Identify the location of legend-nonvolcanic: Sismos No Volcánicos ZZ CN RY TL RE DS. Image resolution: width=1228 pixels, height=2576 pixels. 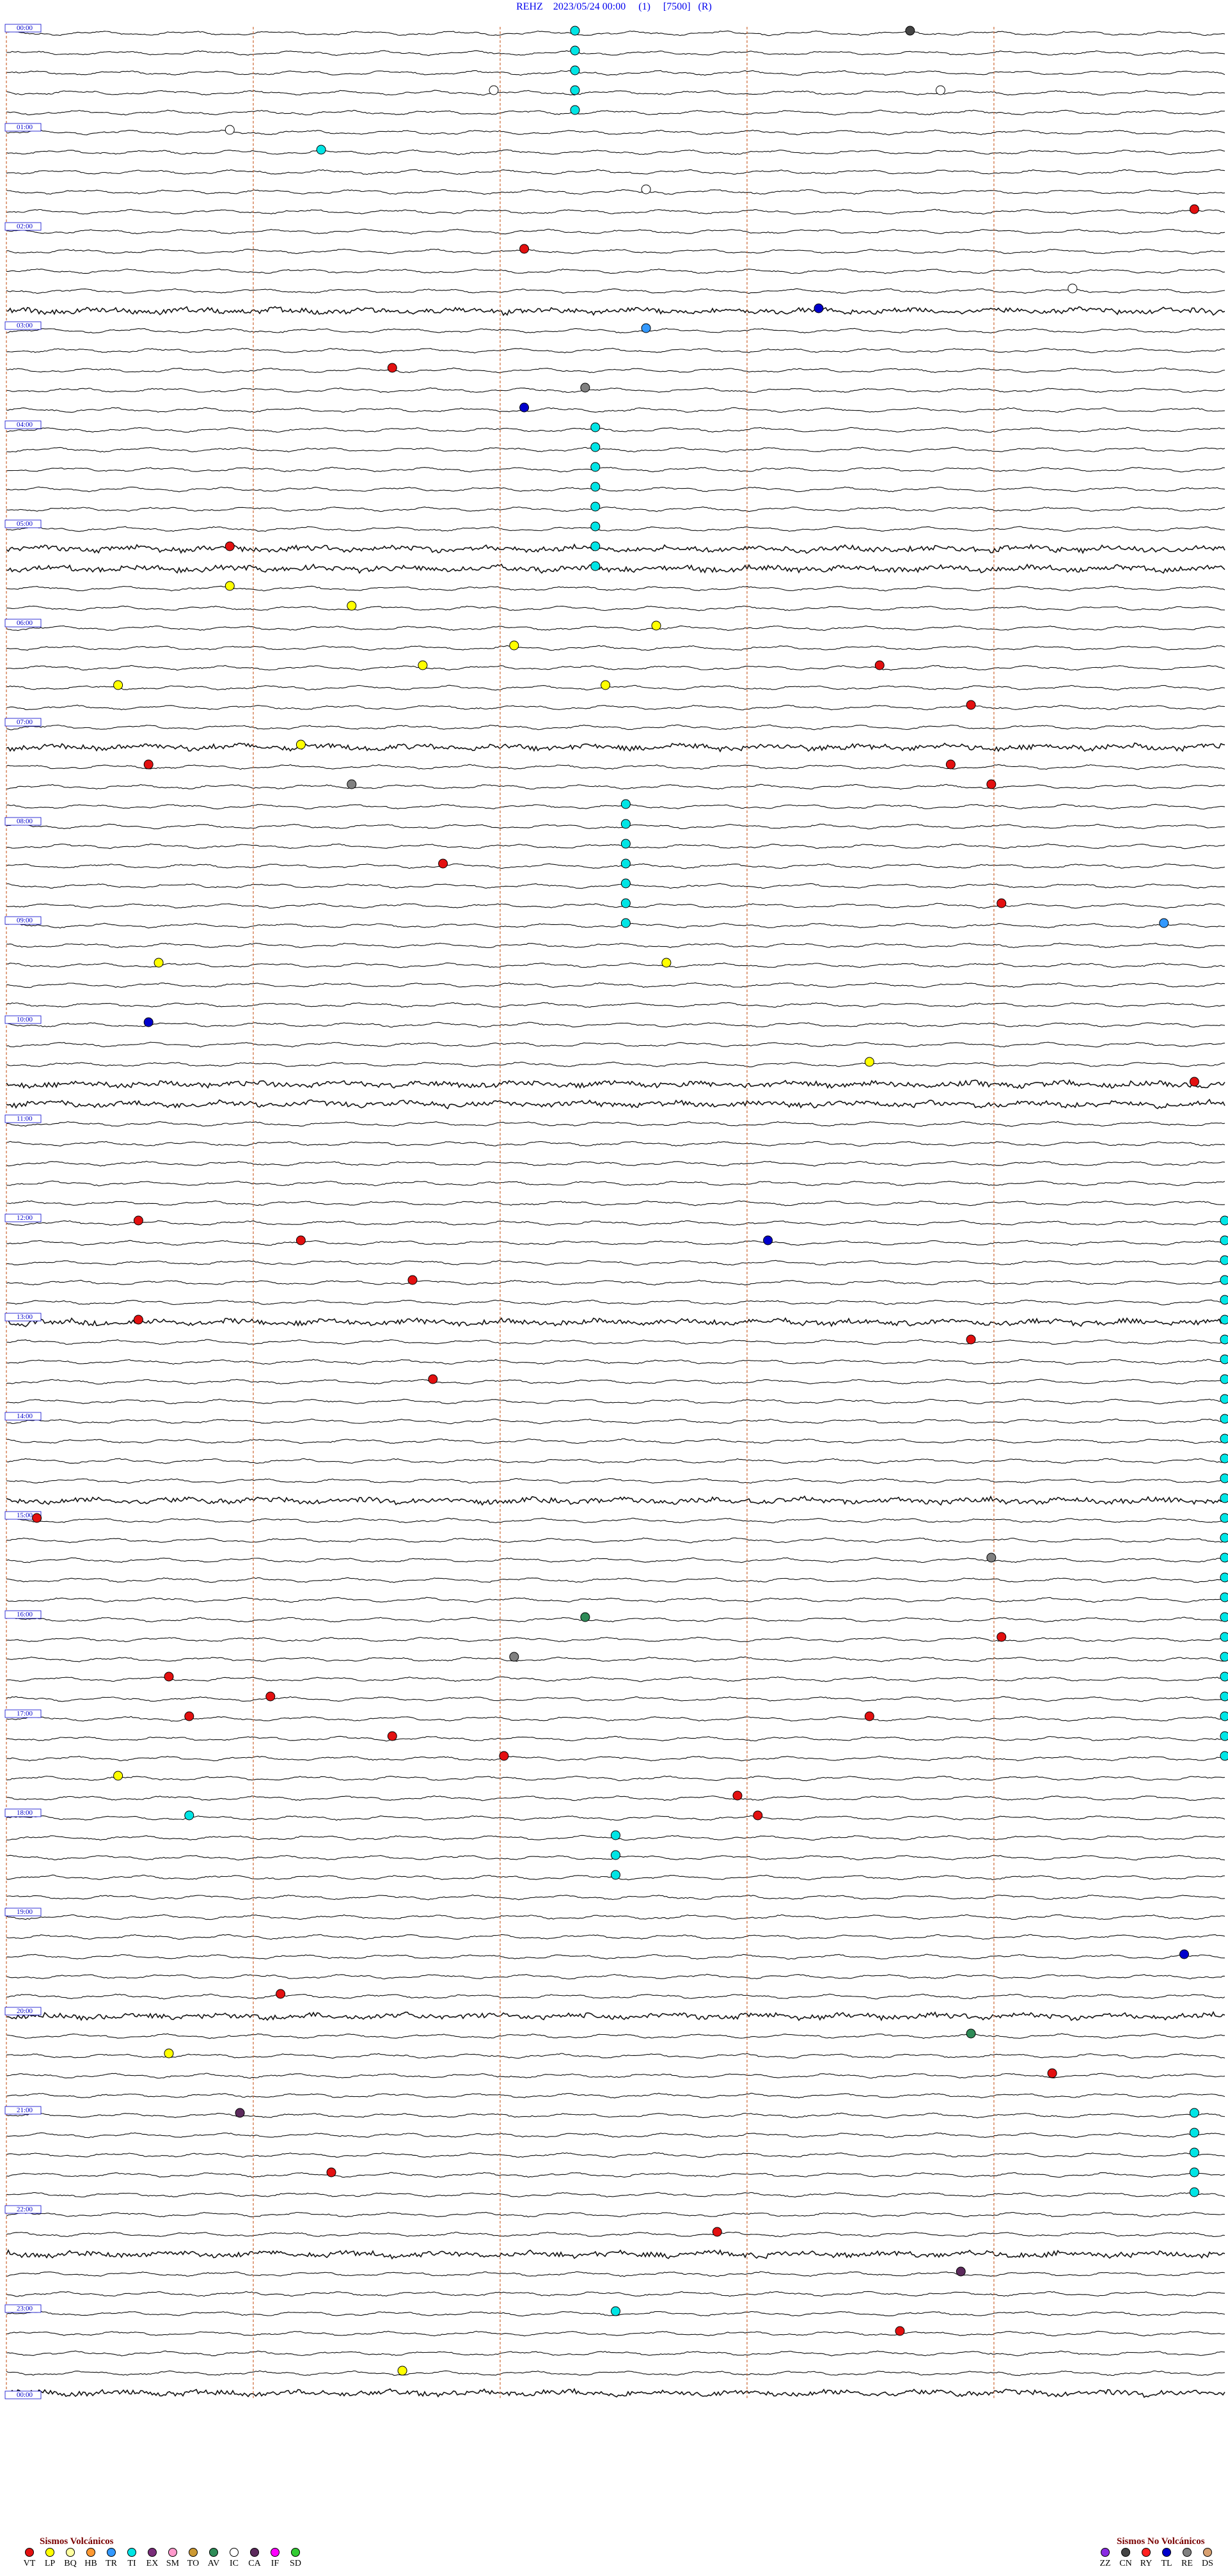
(1159, 2555).